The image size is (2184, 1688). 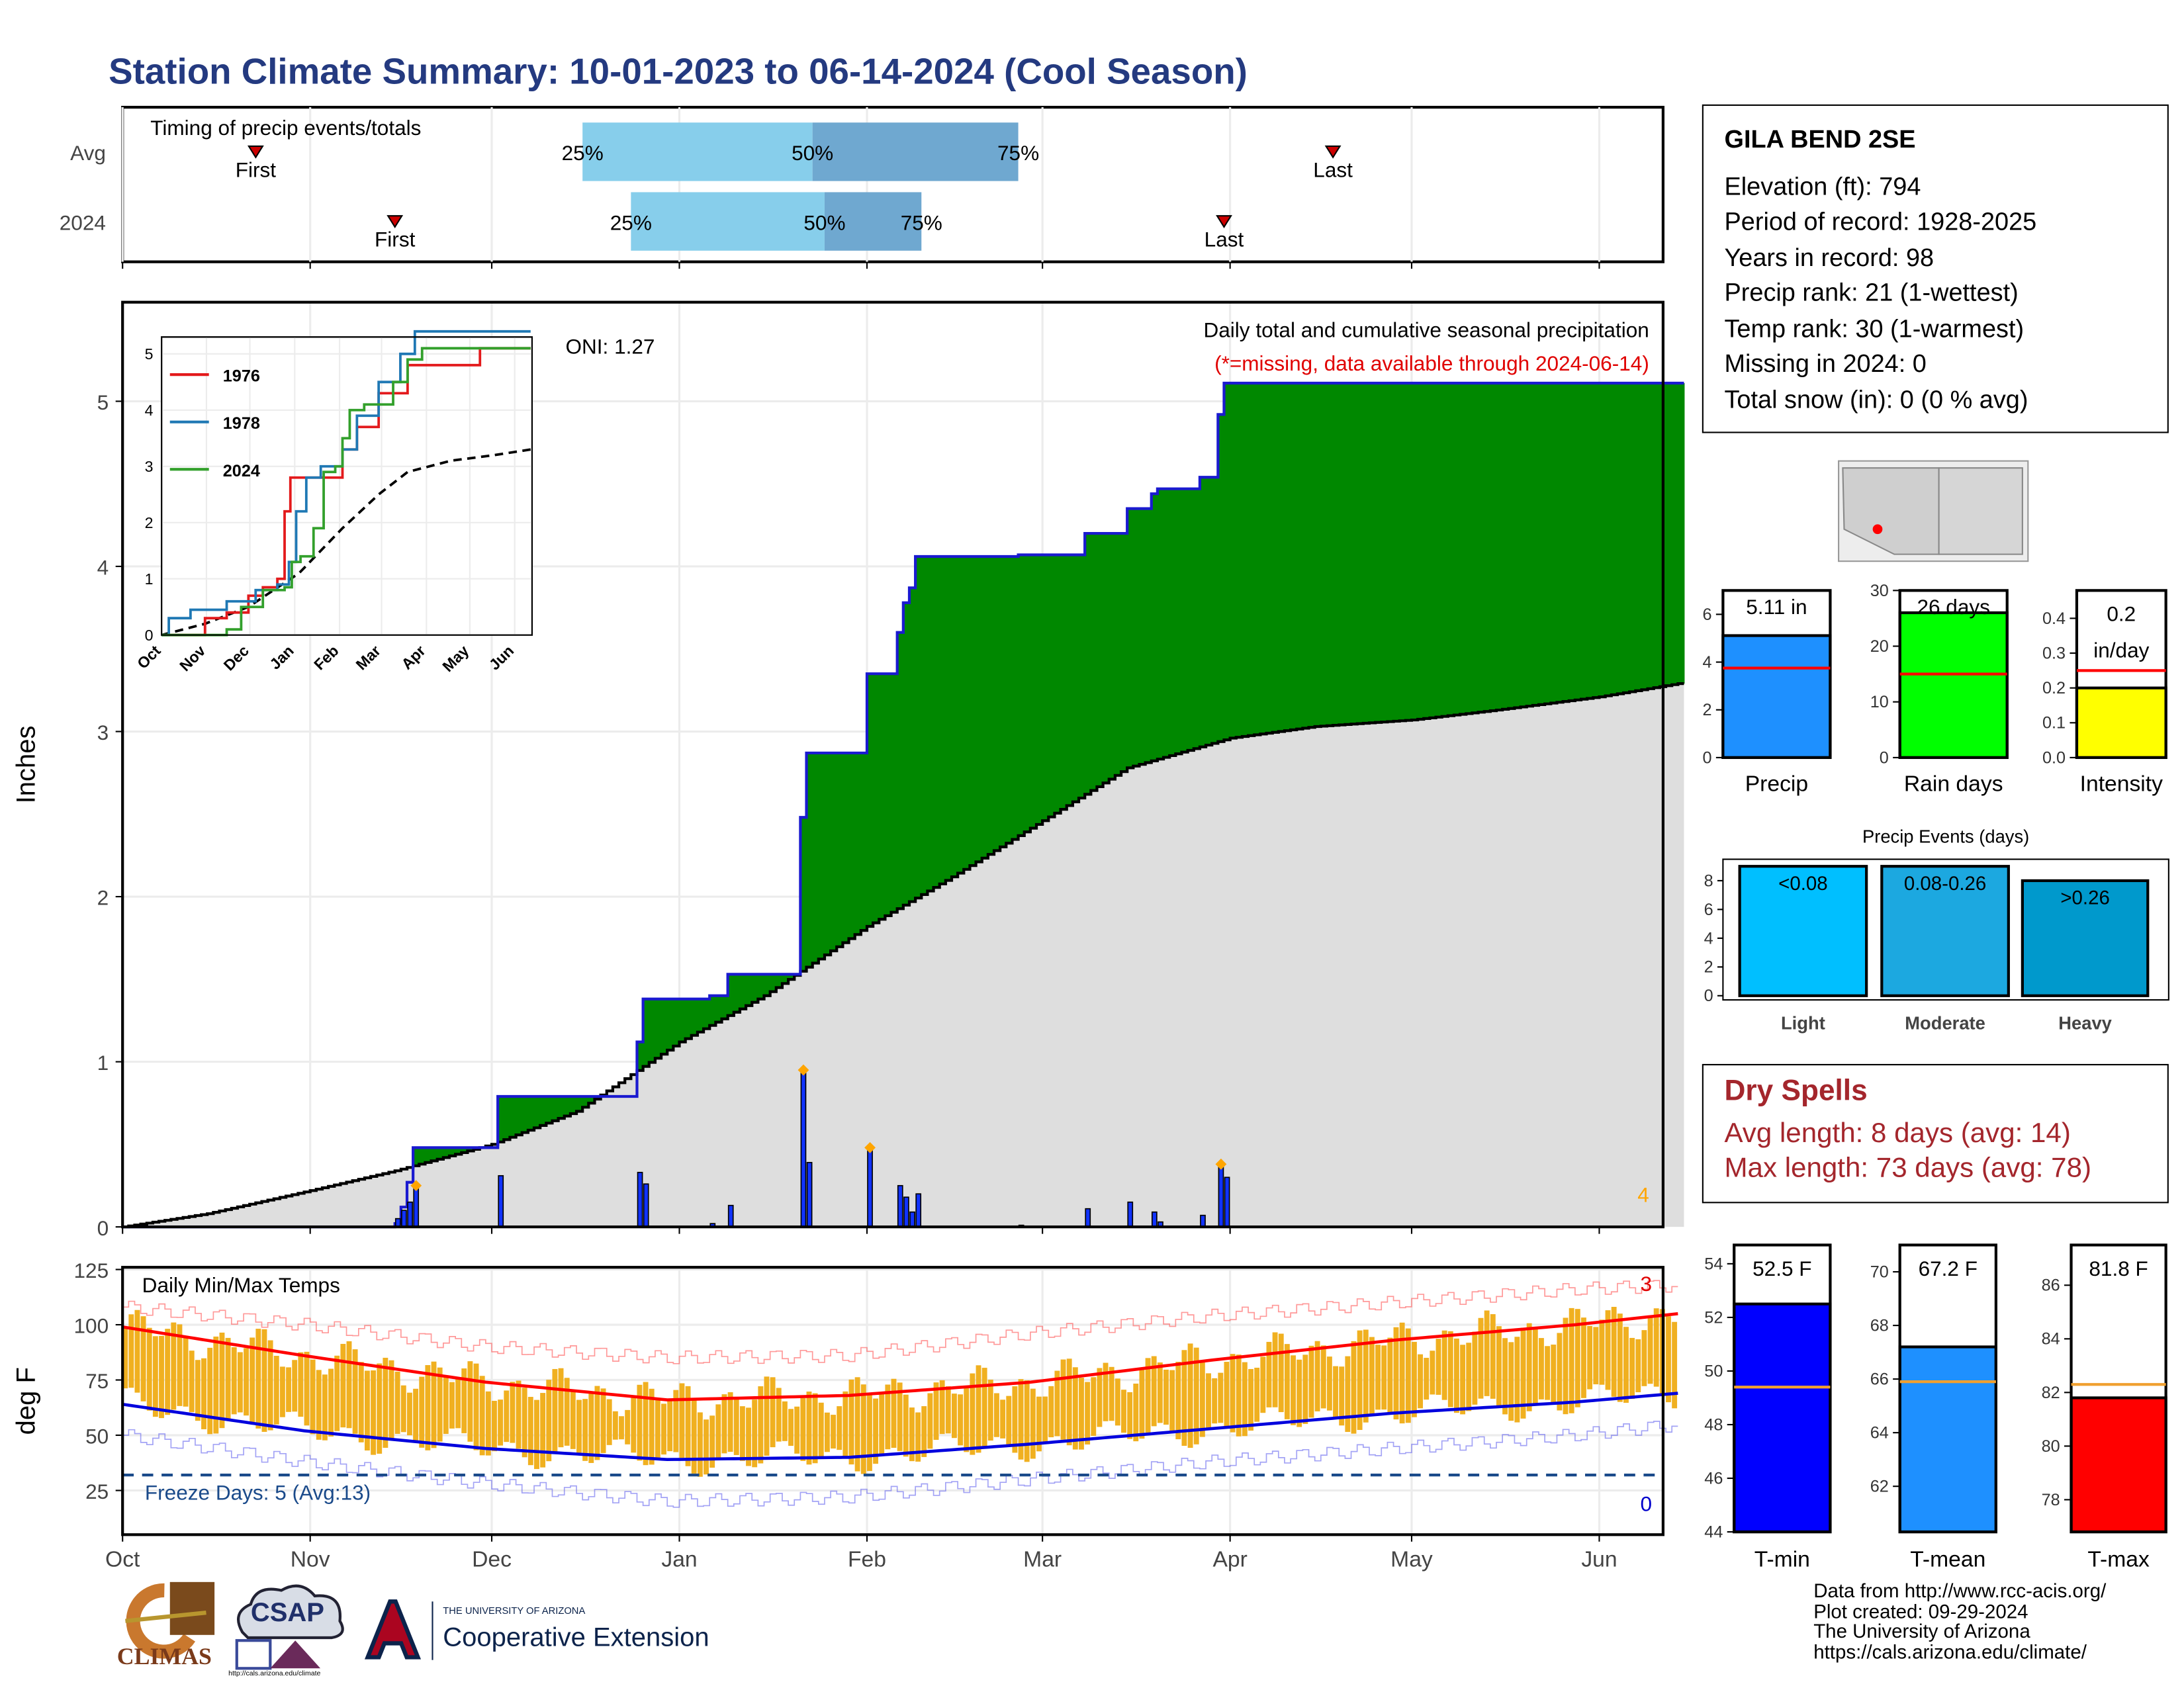 What do you see at coordinates (1880, 1379) in the screenshot?
I see `temp-gauge-ytick-label: 66` at bounding box center [1880, 1379].